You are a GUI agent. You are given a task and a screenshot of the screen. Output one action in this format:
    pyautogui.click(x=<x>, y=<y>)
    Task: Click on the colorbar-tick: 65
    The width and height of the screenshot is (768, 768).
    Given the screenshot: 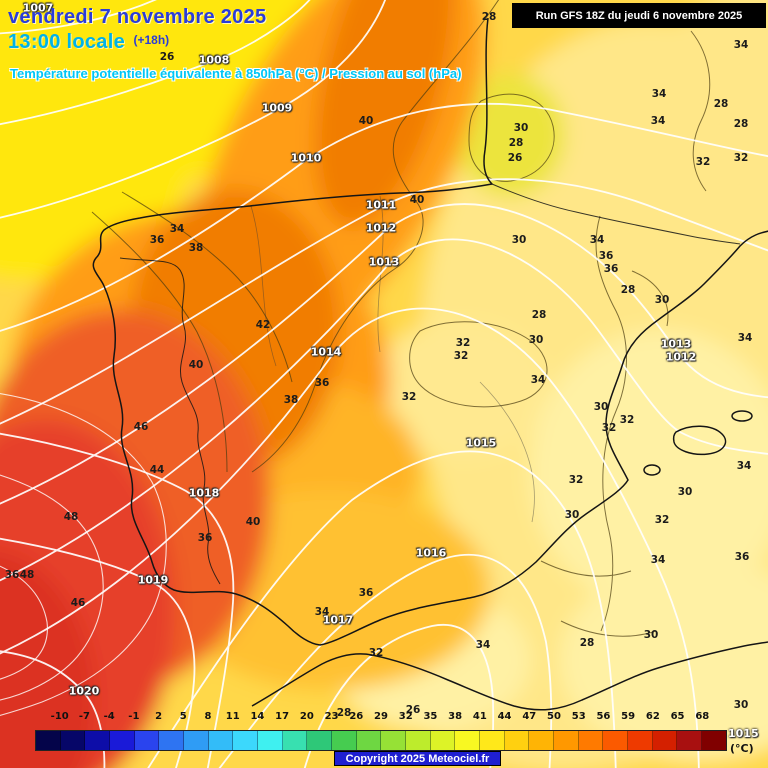 What is the action you would take?
    pyautogui.click(x=677, y=716)
    